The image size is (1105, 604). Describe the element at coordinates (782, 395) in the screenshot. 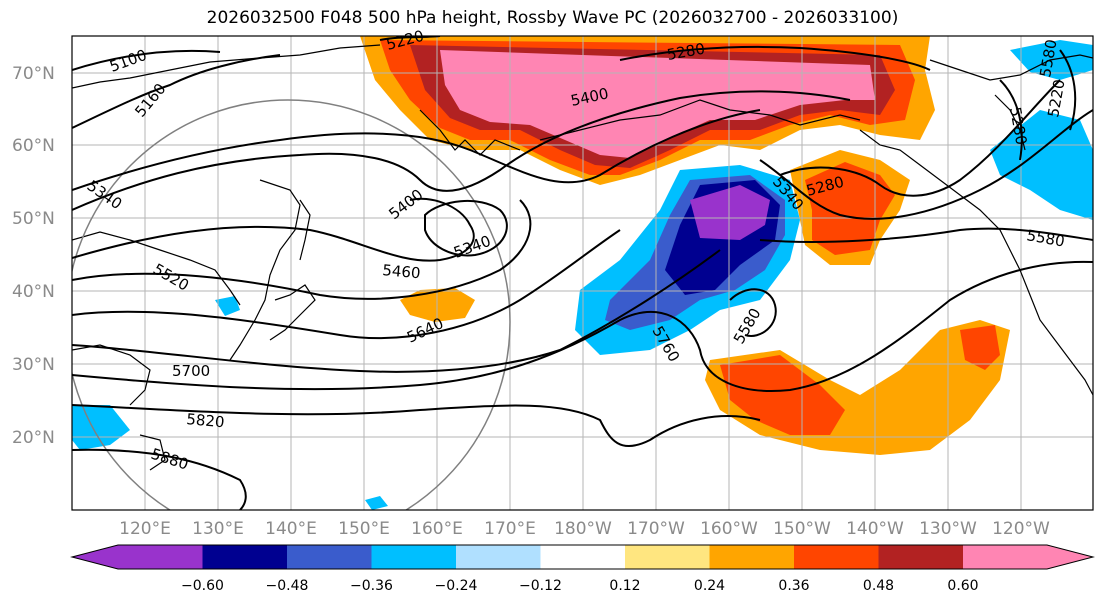

I see `positive-anomaly-south-mid` at that location.